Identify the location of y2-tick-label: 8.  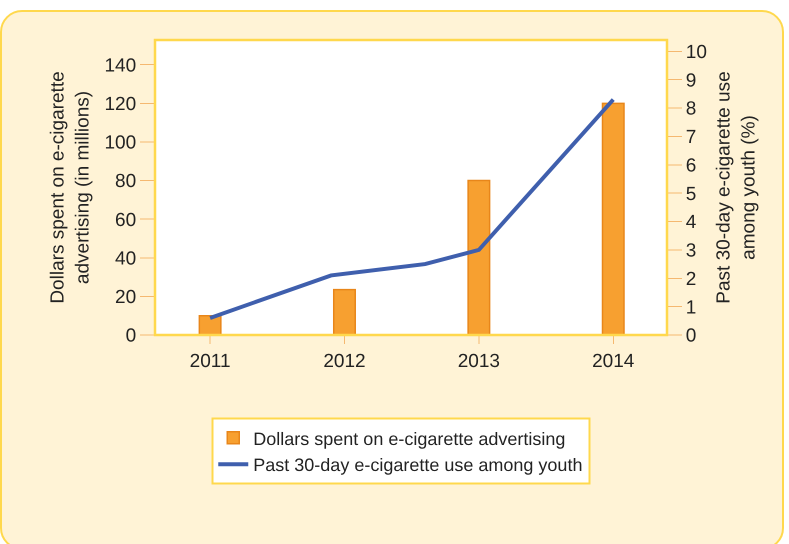
(691, 109).